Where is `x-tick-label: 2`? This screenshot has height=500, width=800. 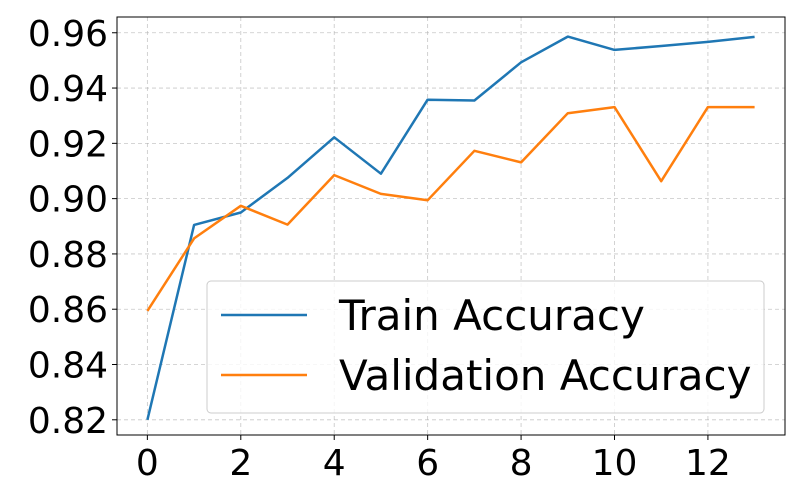 x-tick-label: 2 is located at coordinates (240, 463).